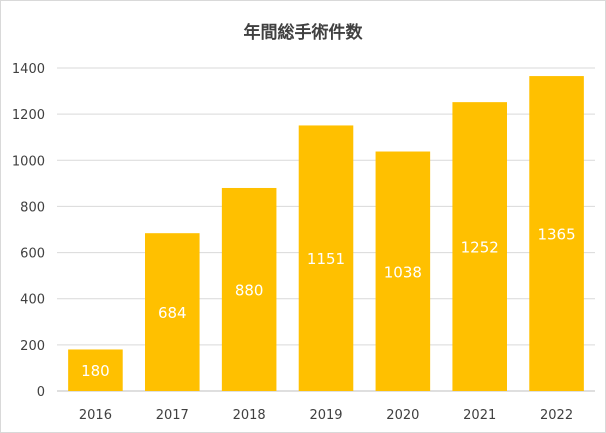 The height and width of the screenshot is (433, 606). What do you see at coordinates (28, 115) in the screenshot?
I see `y-tick-label: 1200` at bounding box center [28, 115].